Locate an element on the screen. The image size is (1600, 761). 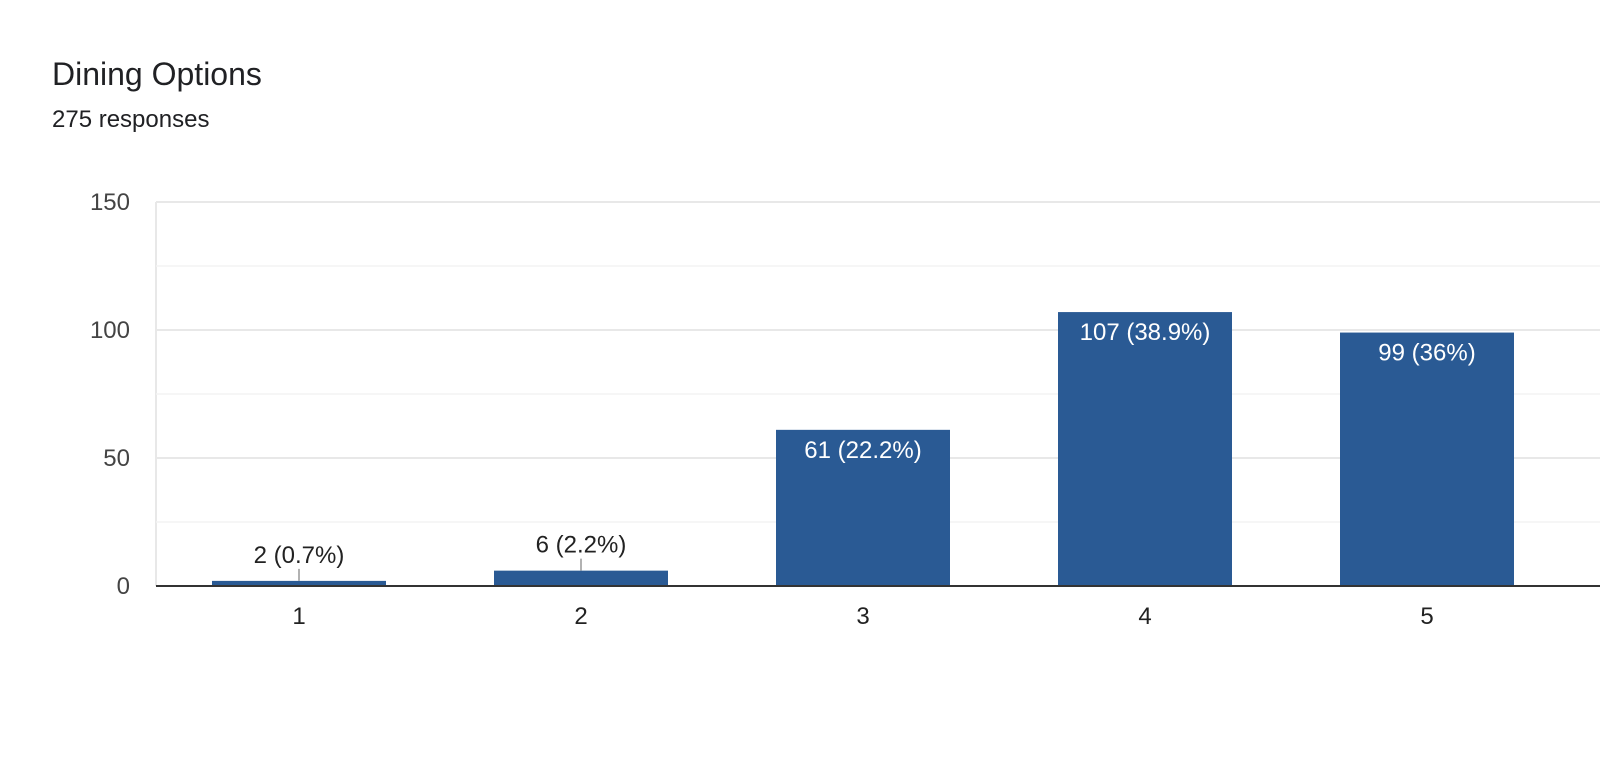
data-label-5: 99 (36%) is located at coordinates (1426, 353).